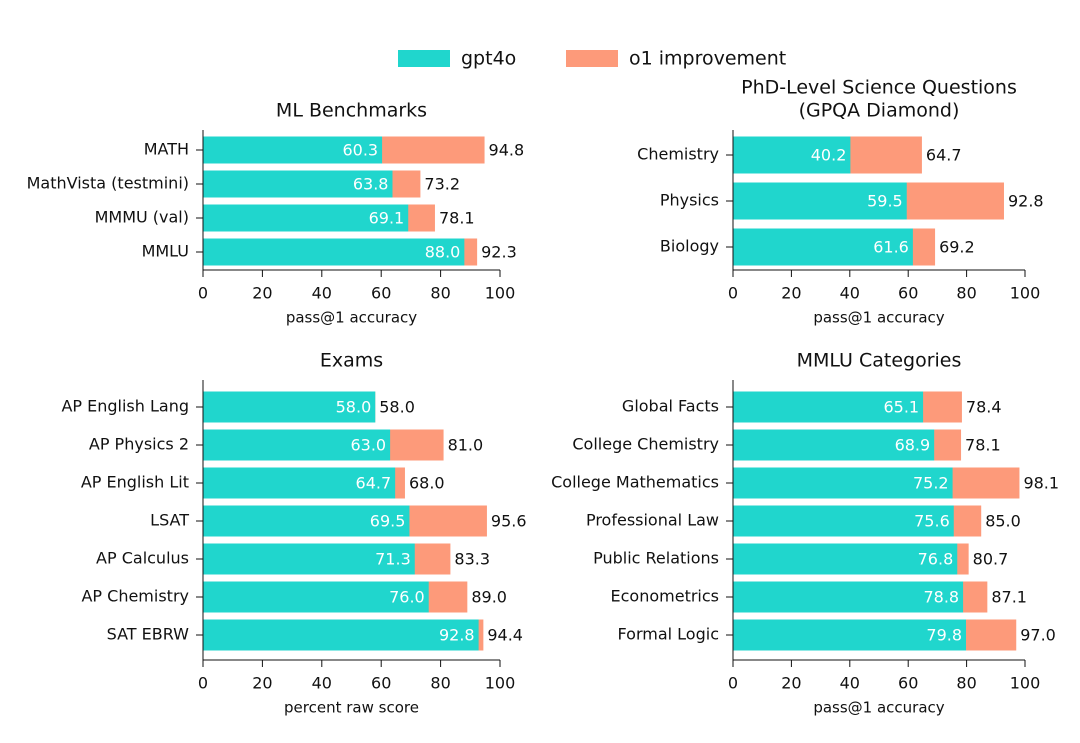 The height and width of the screenshot is (743, 1080). What do you see at coordinates (393, 559) in the screenshot?
I see `data-label: 71.3` at bounding box center [393, 559].